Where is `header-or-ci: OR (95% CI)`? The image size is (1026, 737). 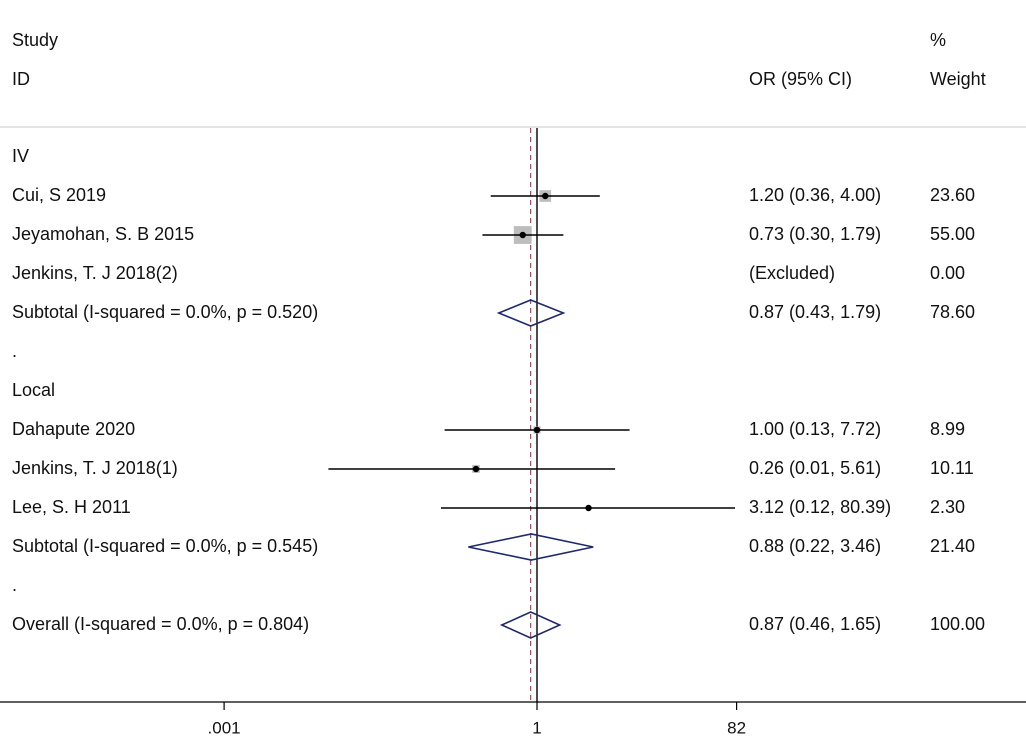 header-or-ci: OR (95% CI) is located at coordinates (800, 79).